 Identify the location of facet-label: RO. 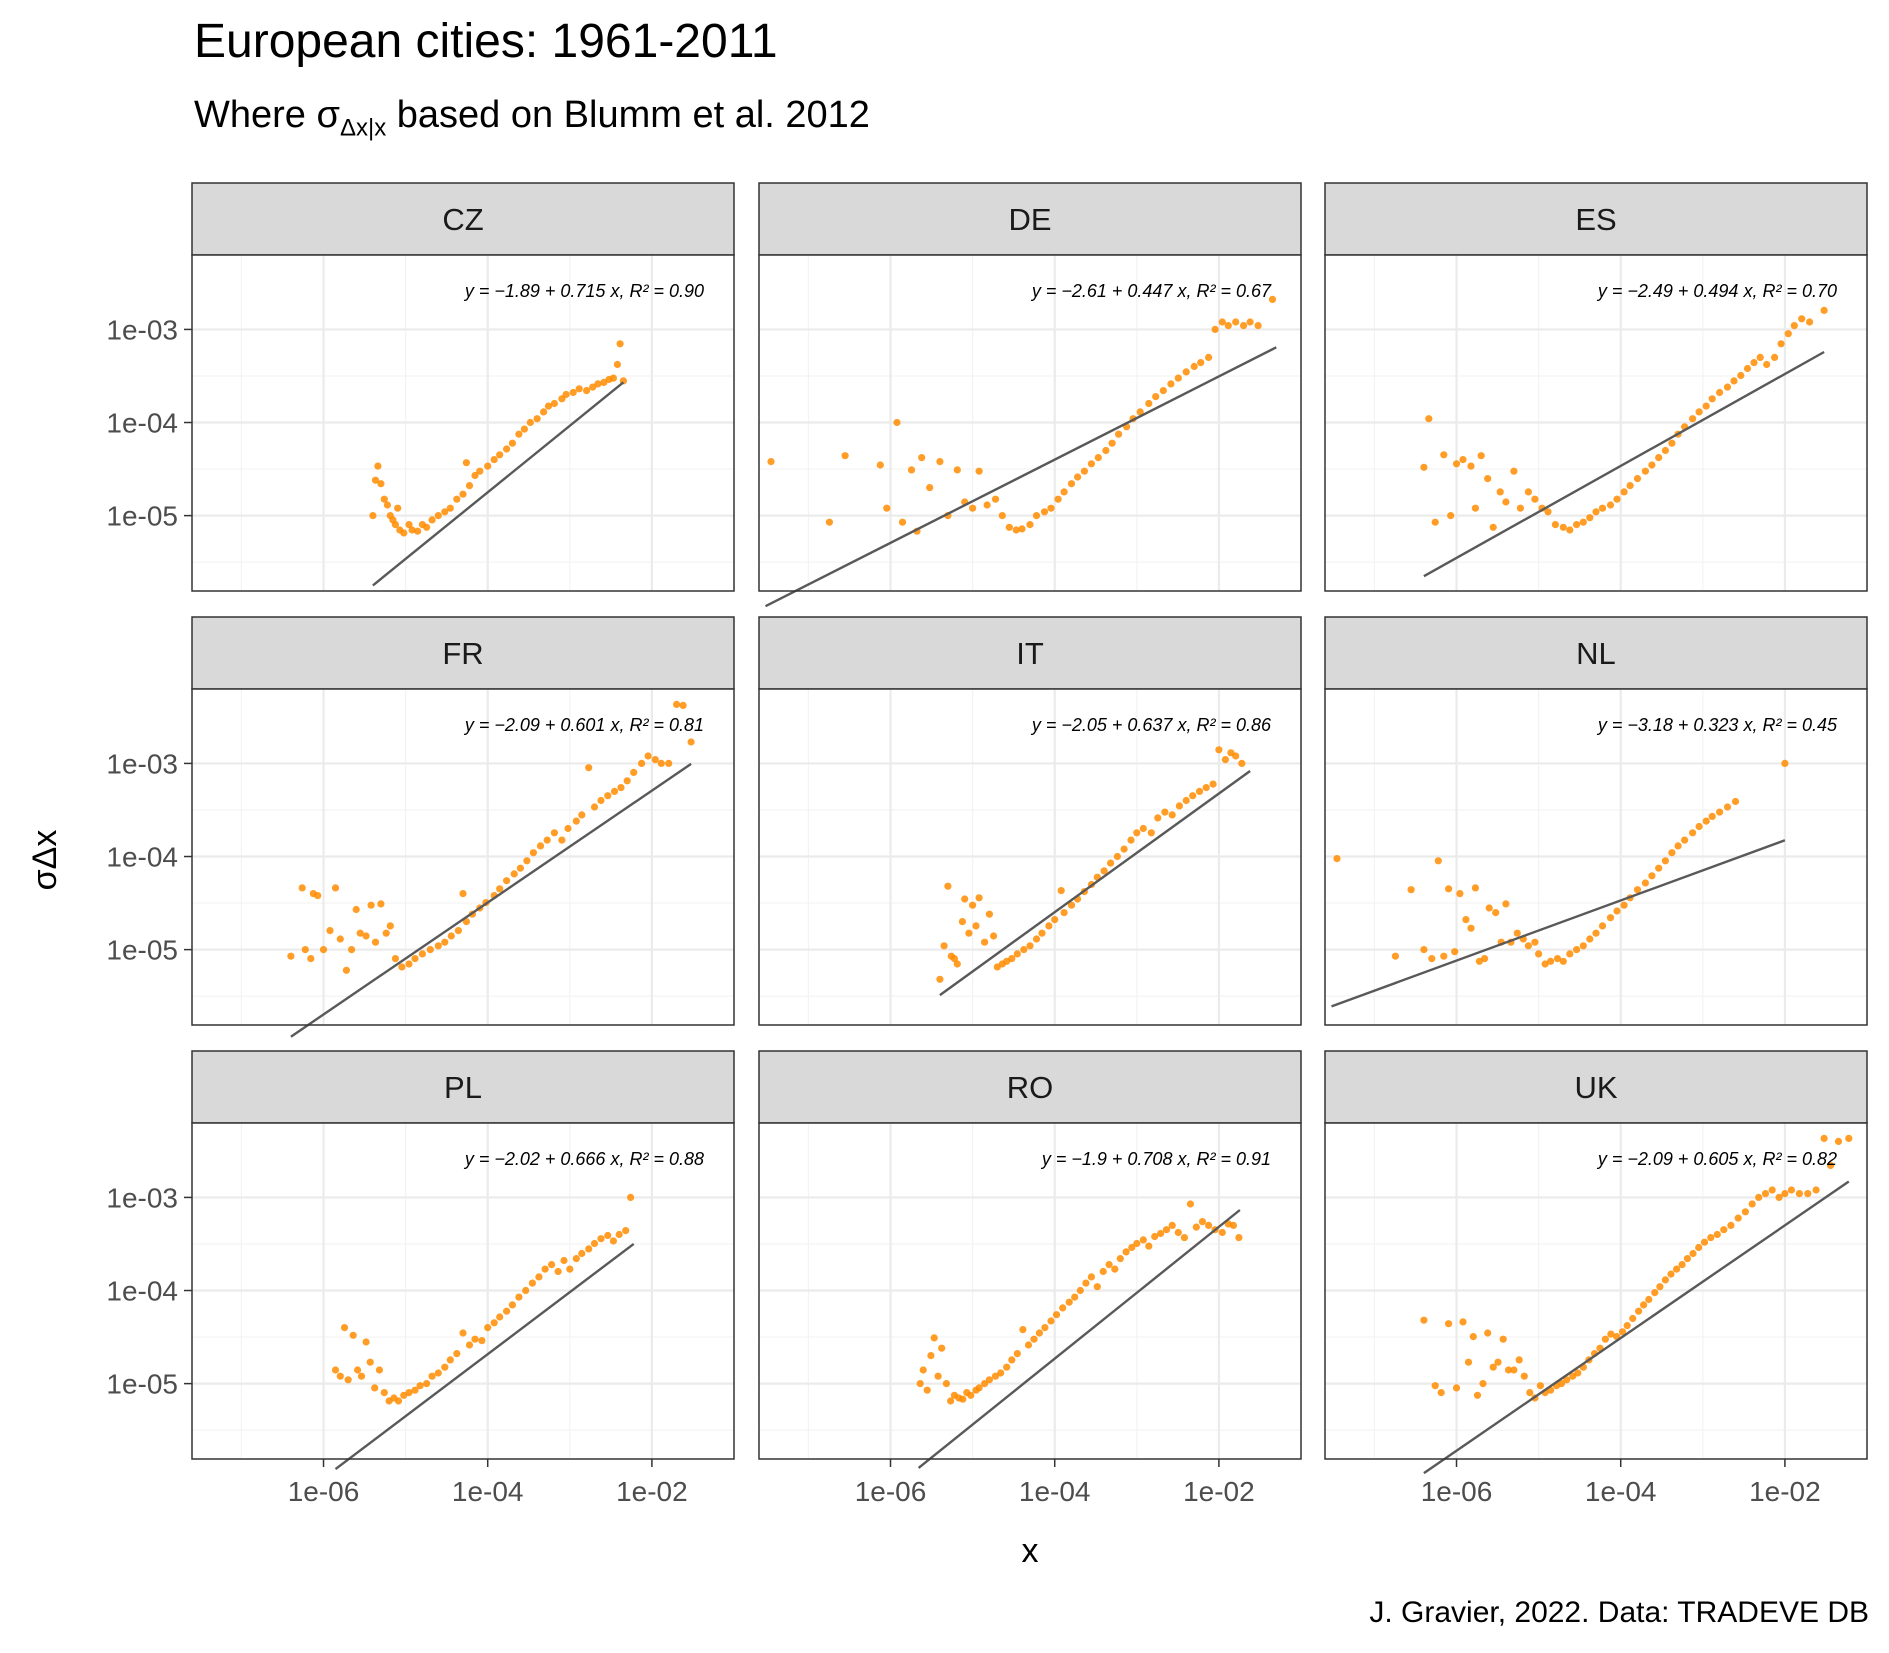
(1030, 1087).